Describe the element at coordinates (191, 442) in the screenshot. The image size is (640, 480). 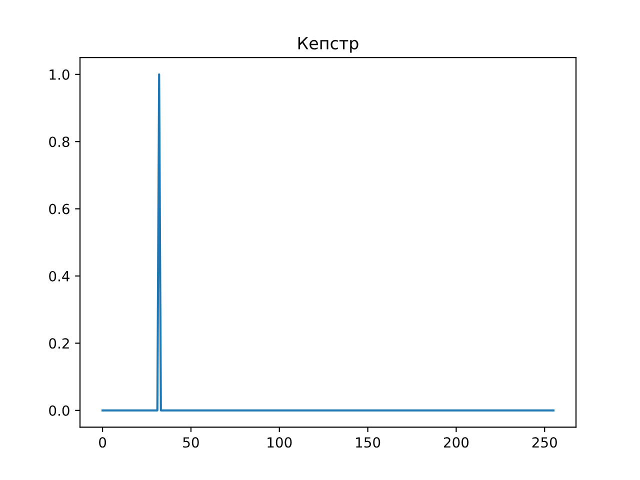
I see `x-tick-label: 50` at that location.